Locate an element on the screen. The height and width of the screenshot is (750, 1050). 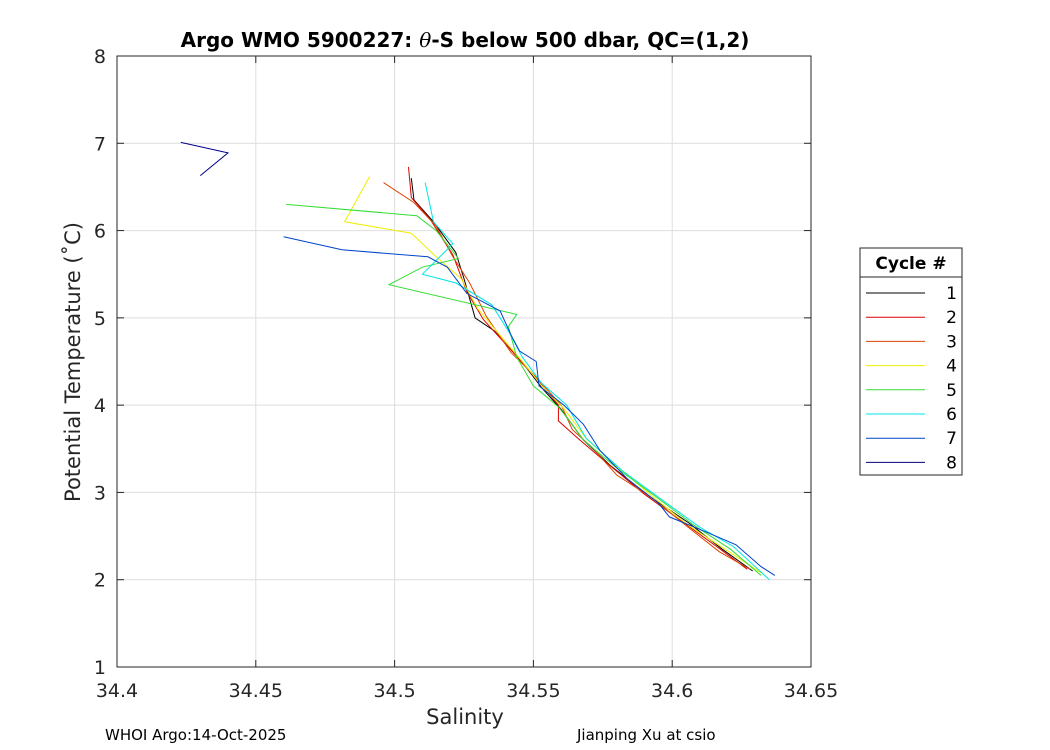
y-tick-label: 4 is located at coordinates (100, 406).